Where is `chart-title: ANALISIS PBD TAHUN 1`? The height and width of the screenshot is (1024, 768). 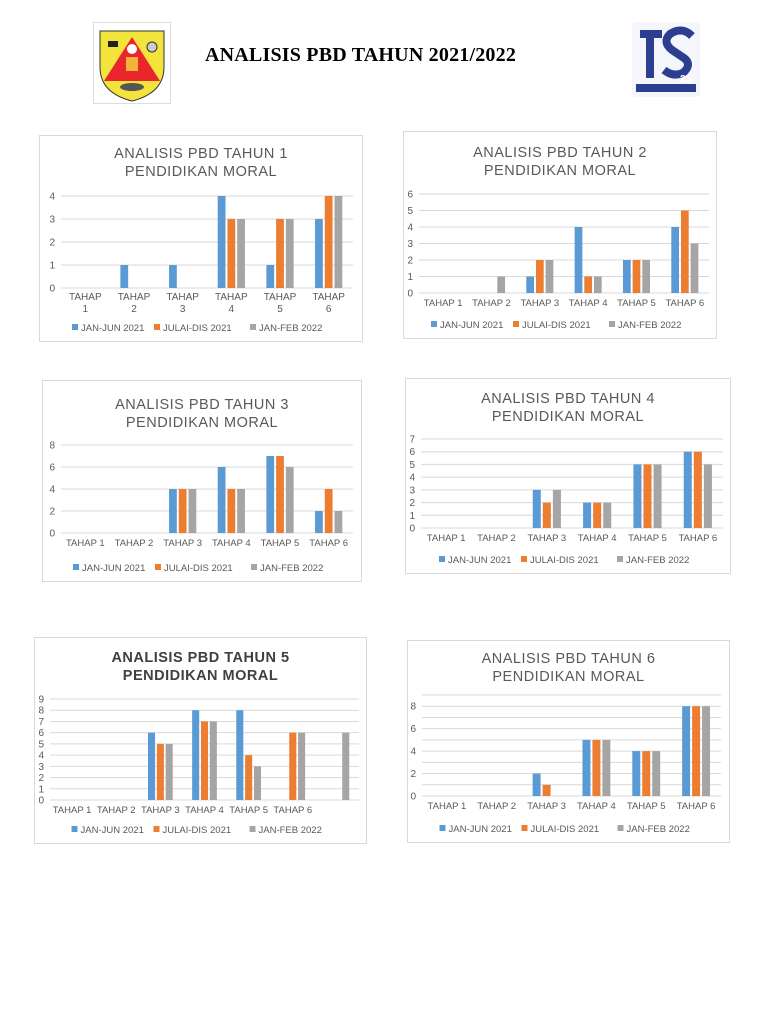
chart-title: ANALISIS PBD TAHUN 1 is located at coordinates (201, 154).